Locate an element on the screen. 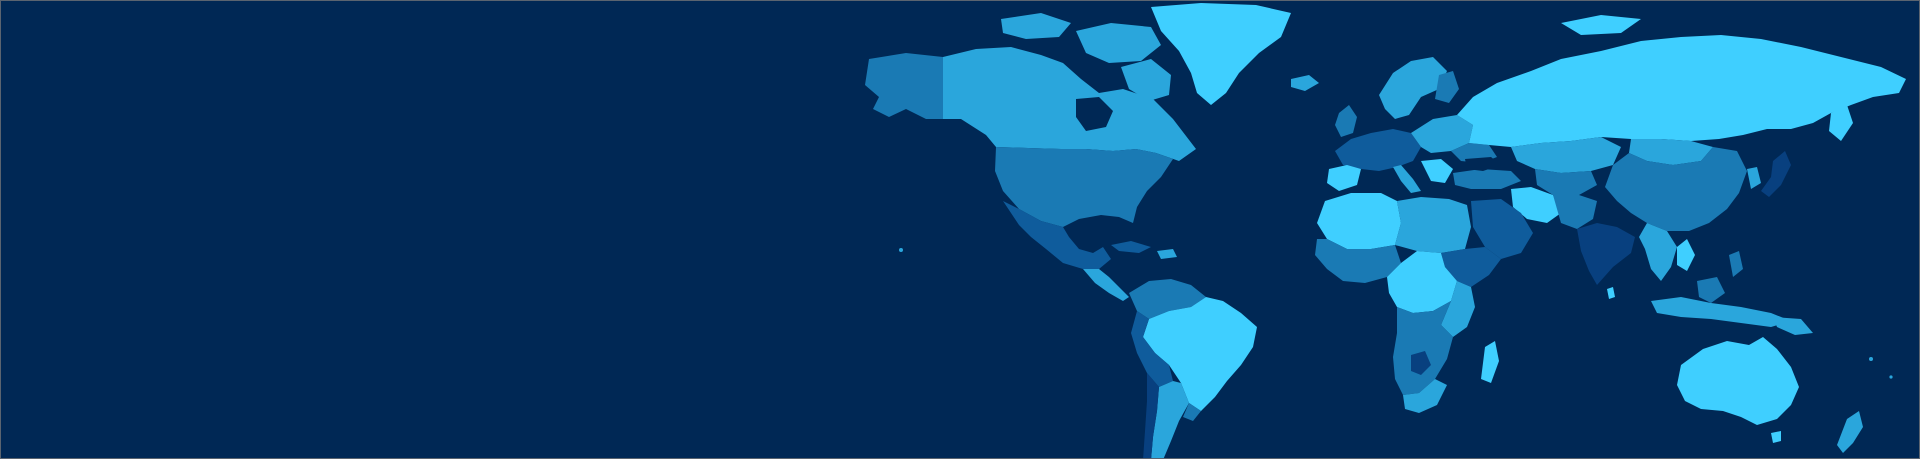 This screenshot has width=1920, height=459. country-madagascar is located at coordinates (1490, 362).